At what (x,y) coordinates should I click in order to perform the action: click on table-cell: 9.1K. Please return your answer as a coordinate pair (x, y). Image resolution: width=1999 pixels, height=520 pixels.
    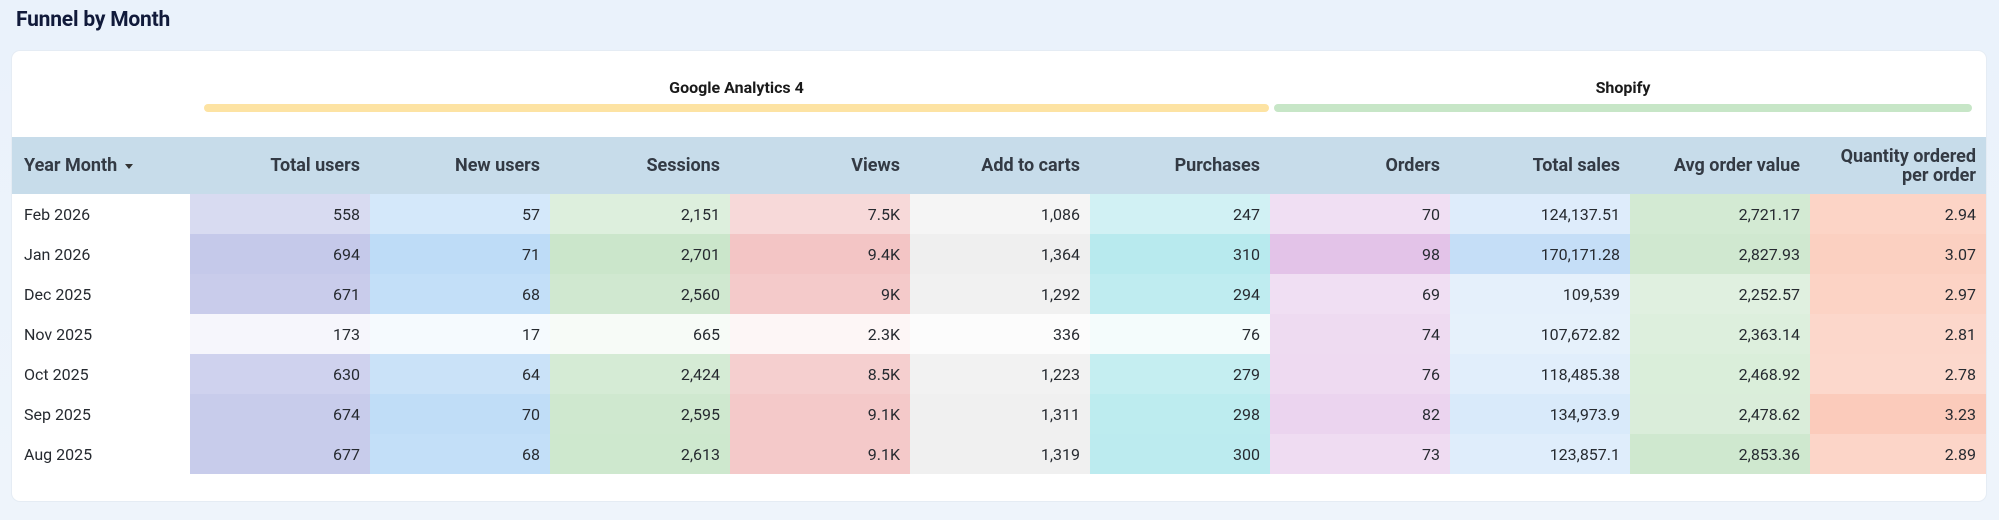
    Looking at the image, I should click on (820, 414).